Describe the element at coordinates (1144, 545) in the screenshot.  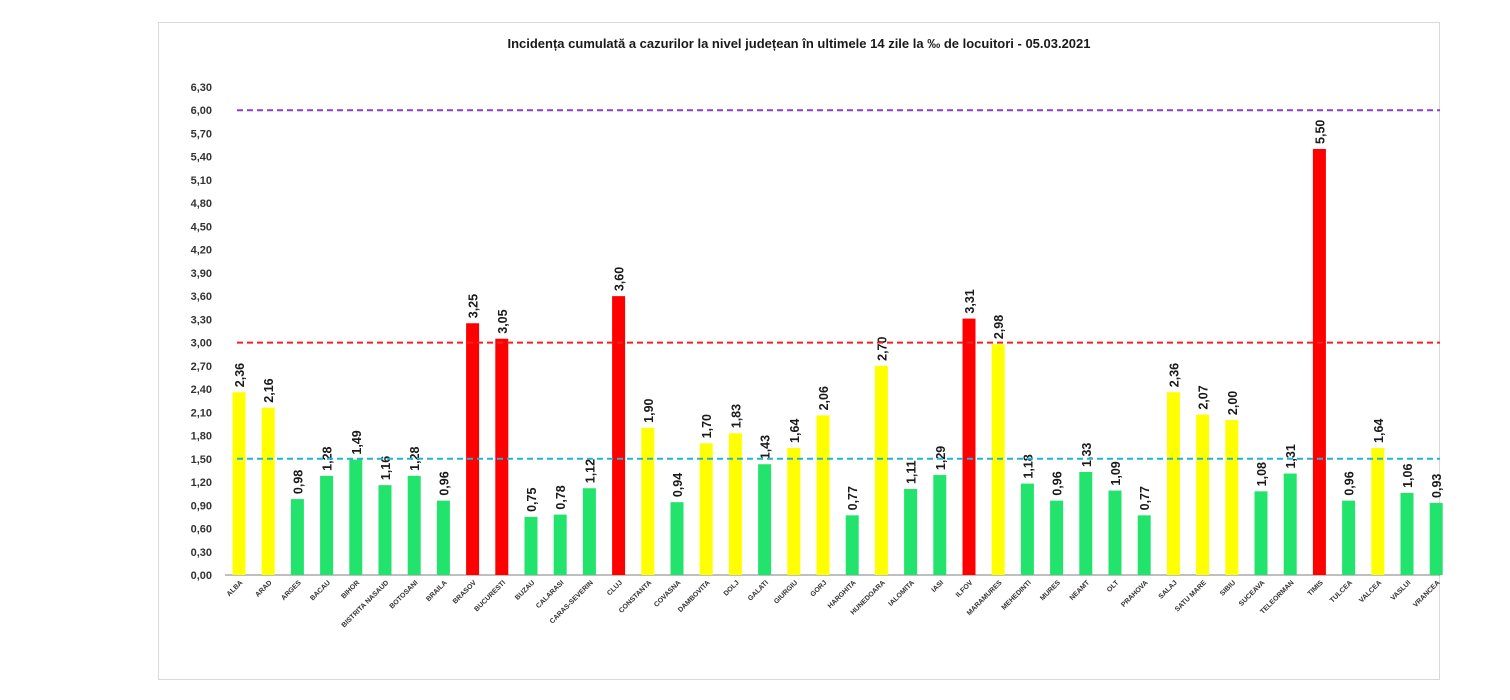
I see `bar-prahova` at that location.